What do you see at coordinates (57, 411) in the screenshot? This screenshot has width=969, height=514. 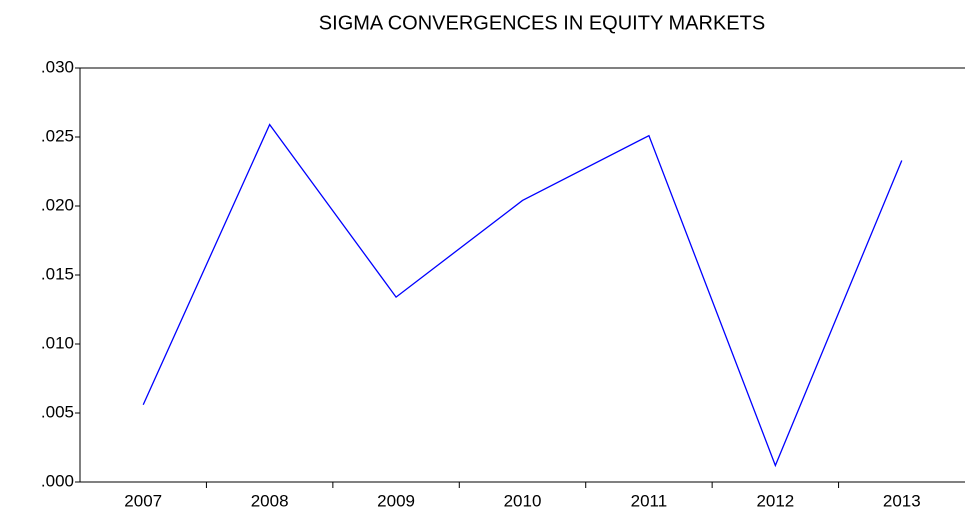 I see `y-tick-label: .005` at bounding box center [57, 411].